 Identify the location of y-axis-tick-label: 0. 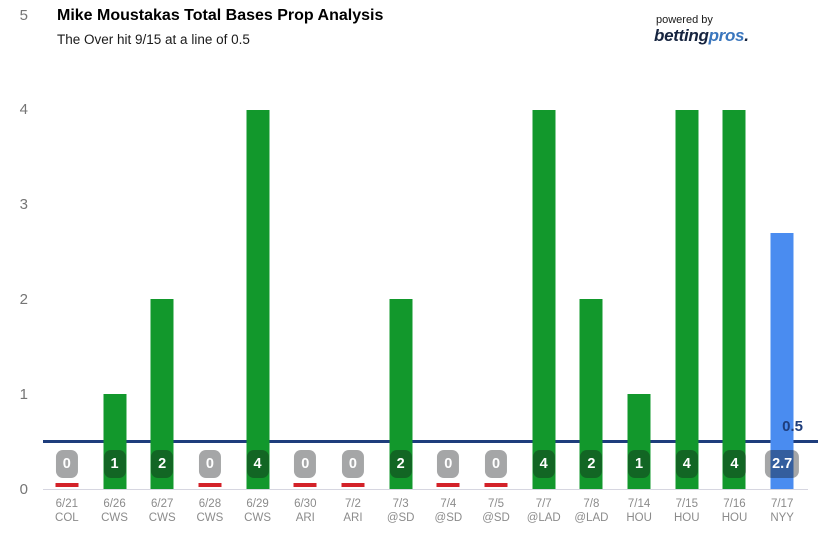
(23, 489).